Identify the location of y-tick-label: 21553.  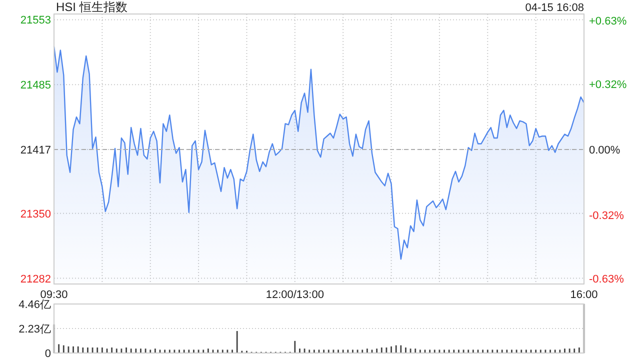
(35, 20).